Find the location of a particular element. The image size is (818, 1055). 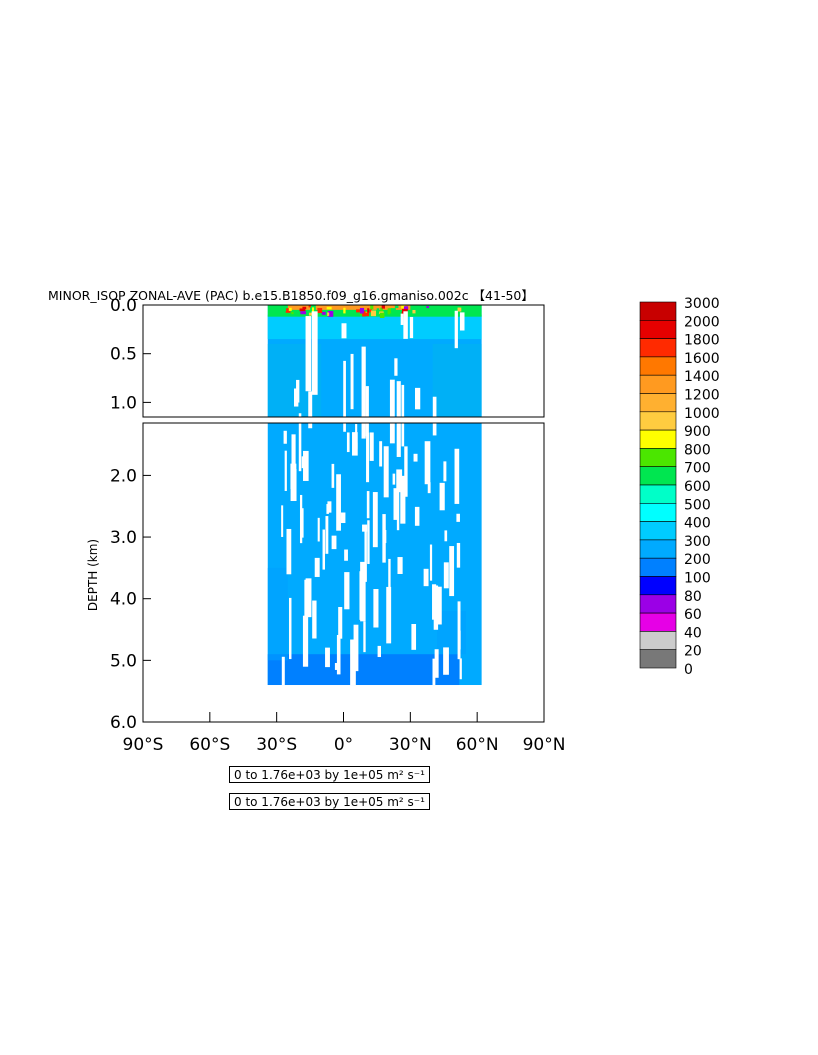

y-tick-label: 4.0 is located at coordinates (123, 600).